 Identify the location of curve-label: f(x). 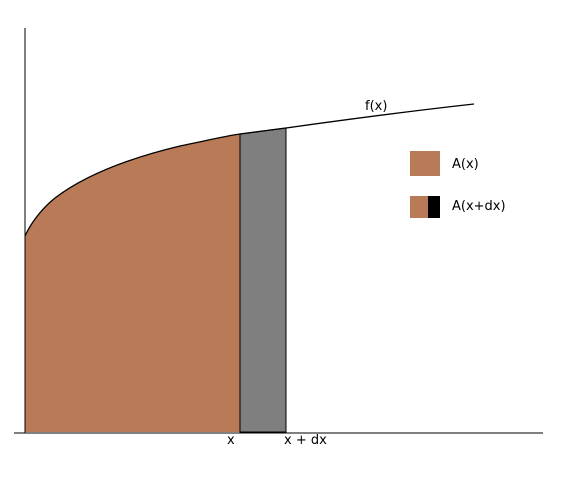
(376, 106).